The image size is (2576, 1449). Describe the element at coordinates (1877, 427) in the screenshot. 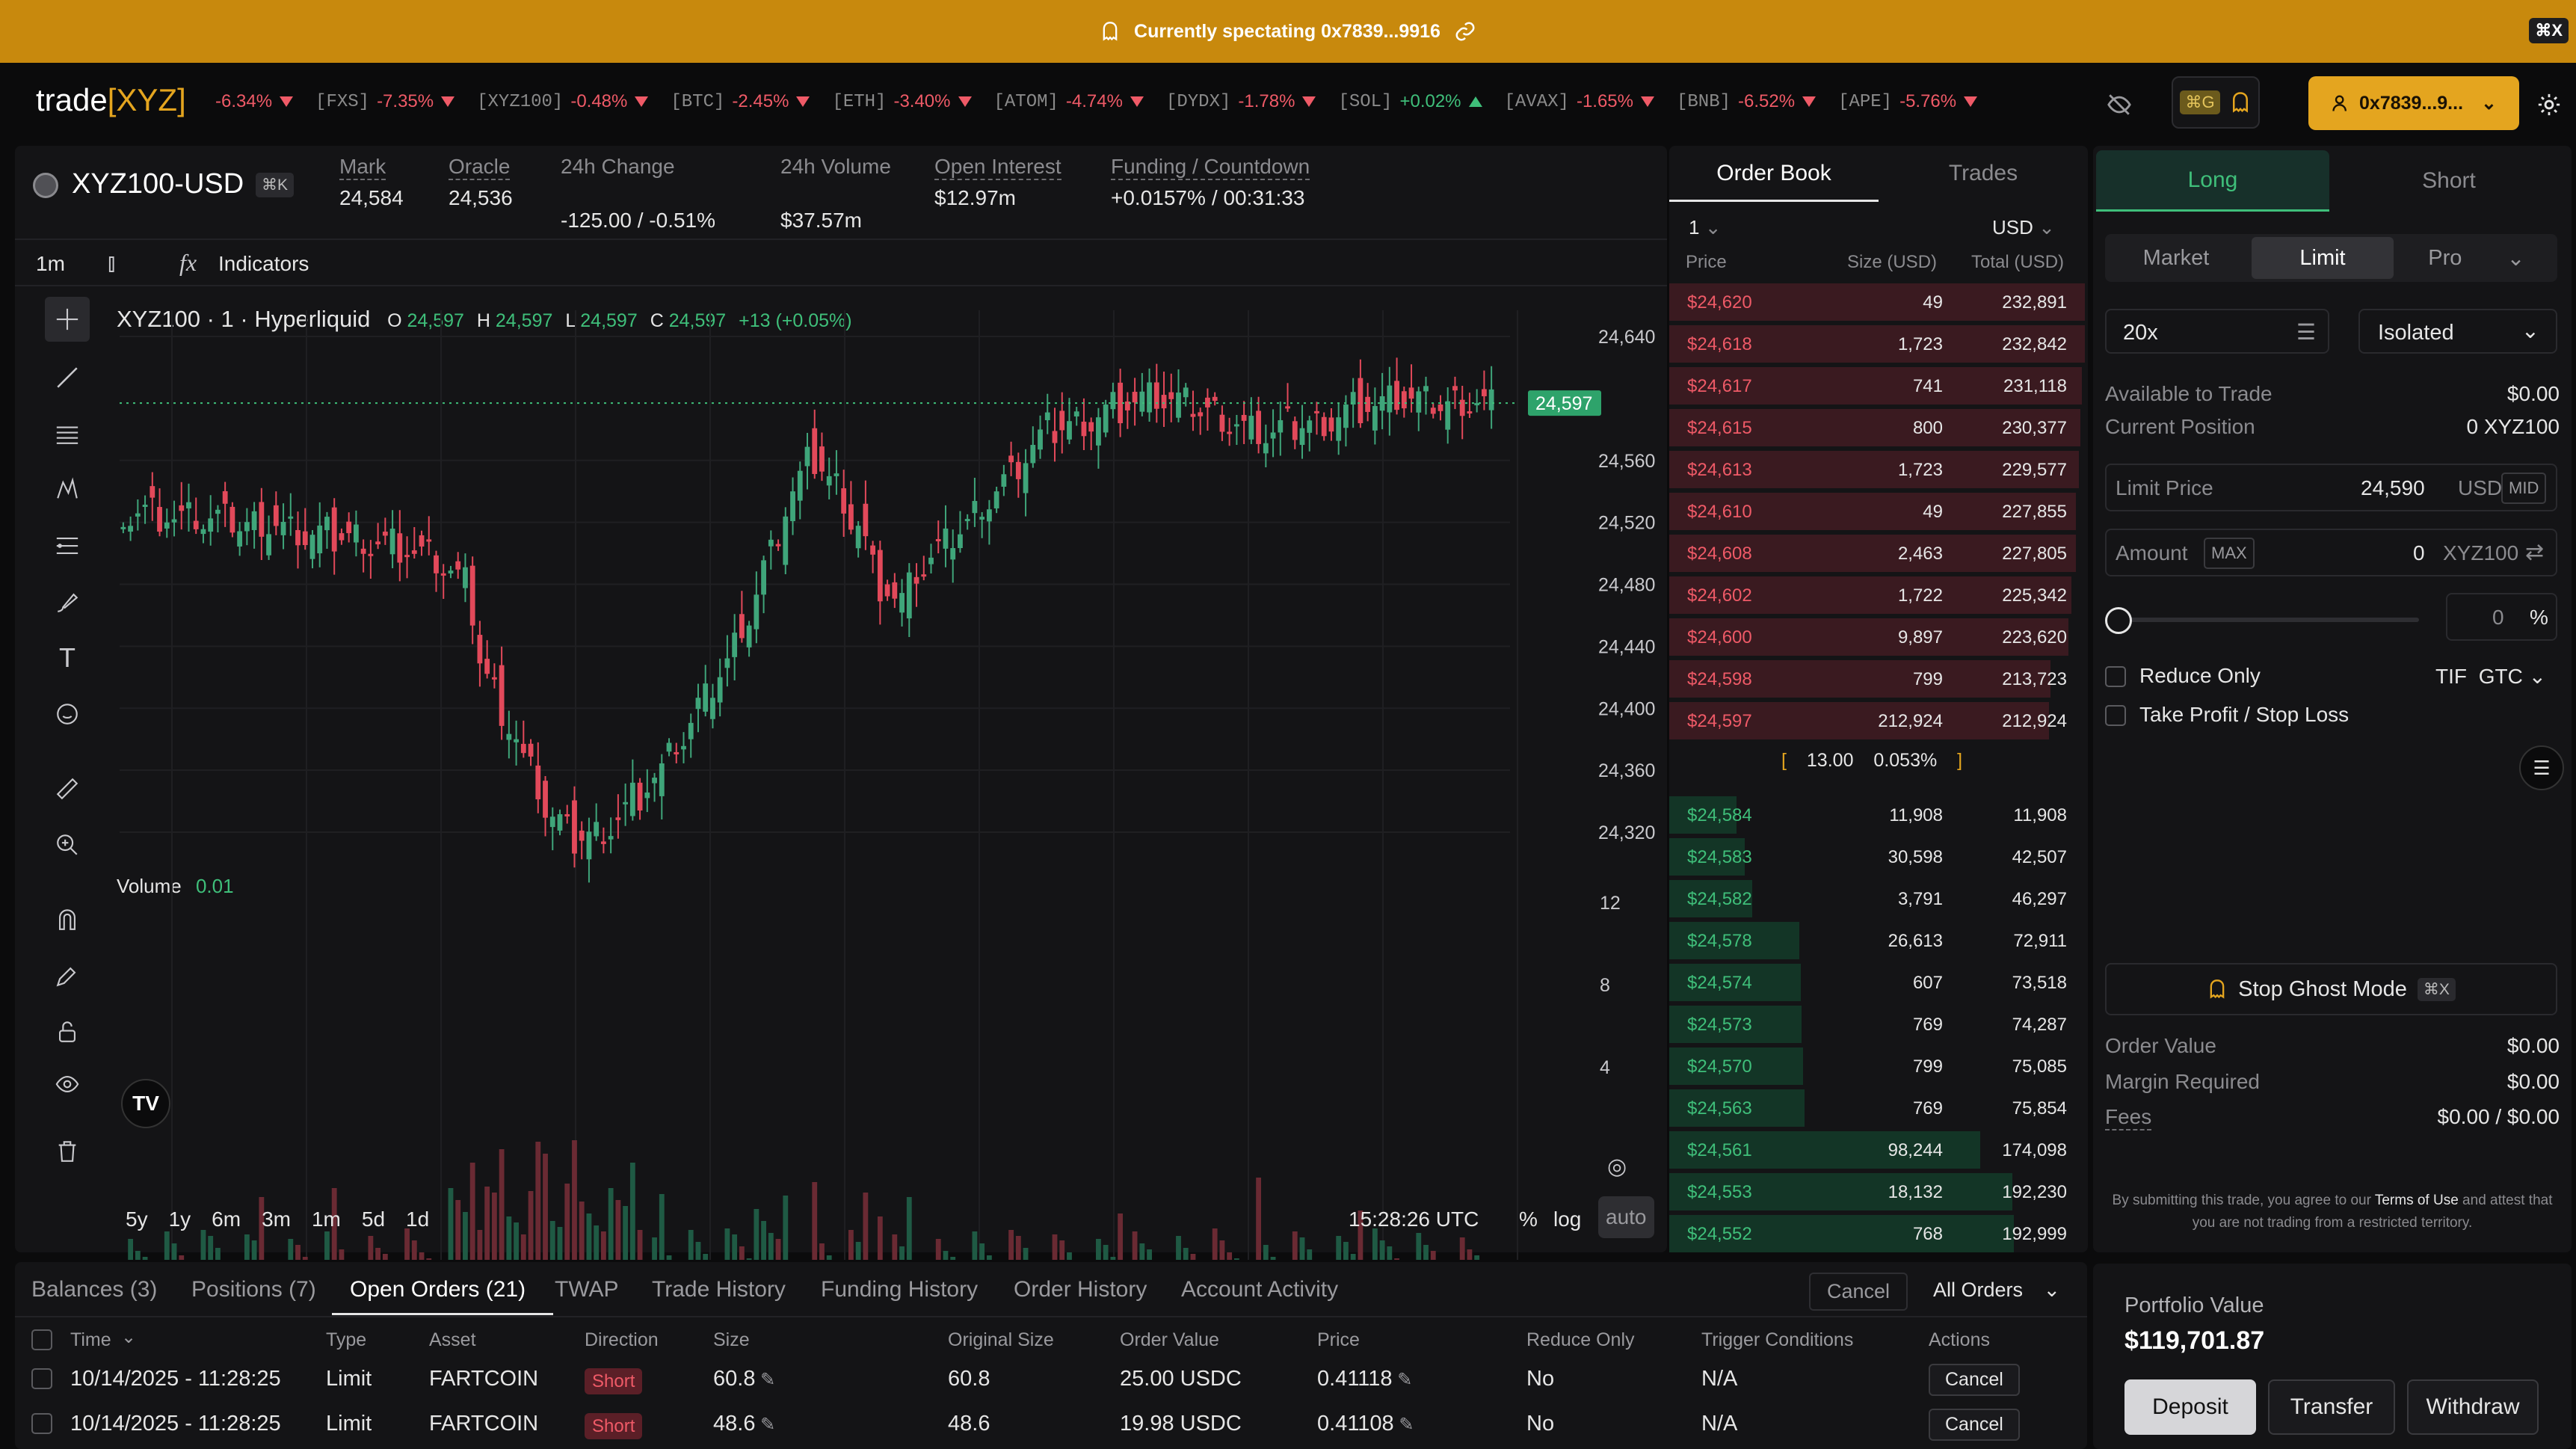

I see `ask-row: $24,615 800 230,377` at that location.